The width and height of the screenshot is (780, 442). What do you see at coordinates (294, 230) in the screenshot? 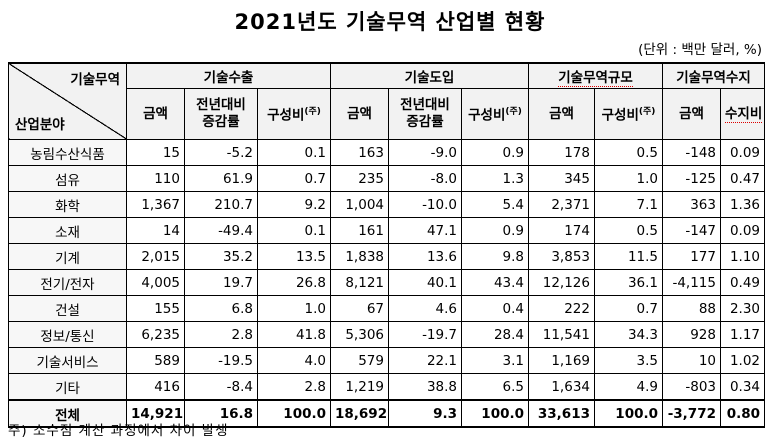
I see `cell: 0.1` at bounding box center [294, 230].